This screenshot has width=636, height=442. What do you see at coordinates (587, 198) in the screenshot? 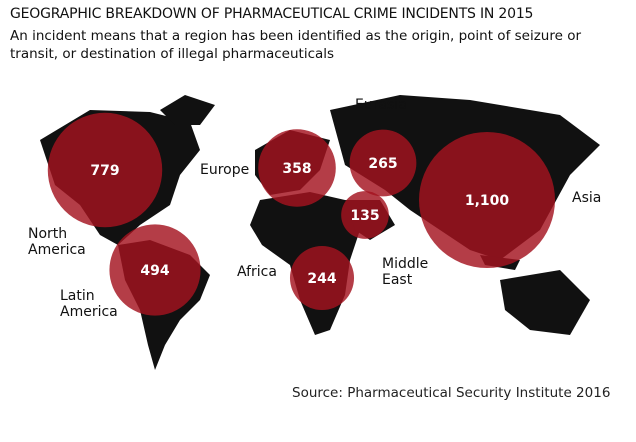
I see `region-label: Asia` at bounding box center [587, 198].